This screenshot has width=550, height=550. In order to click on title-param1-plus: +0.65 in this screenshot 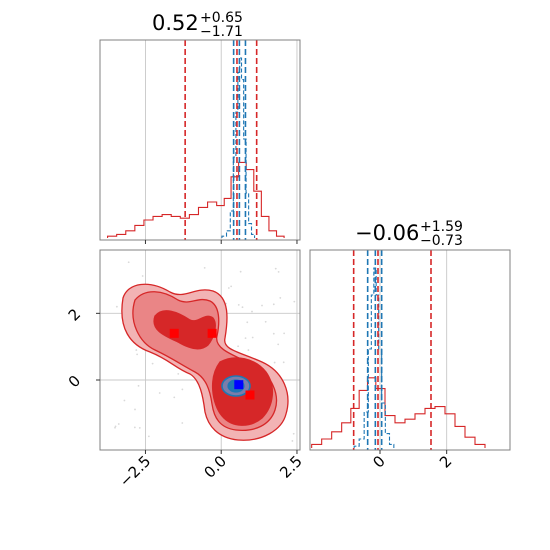, I will do `click(221, 18)`.